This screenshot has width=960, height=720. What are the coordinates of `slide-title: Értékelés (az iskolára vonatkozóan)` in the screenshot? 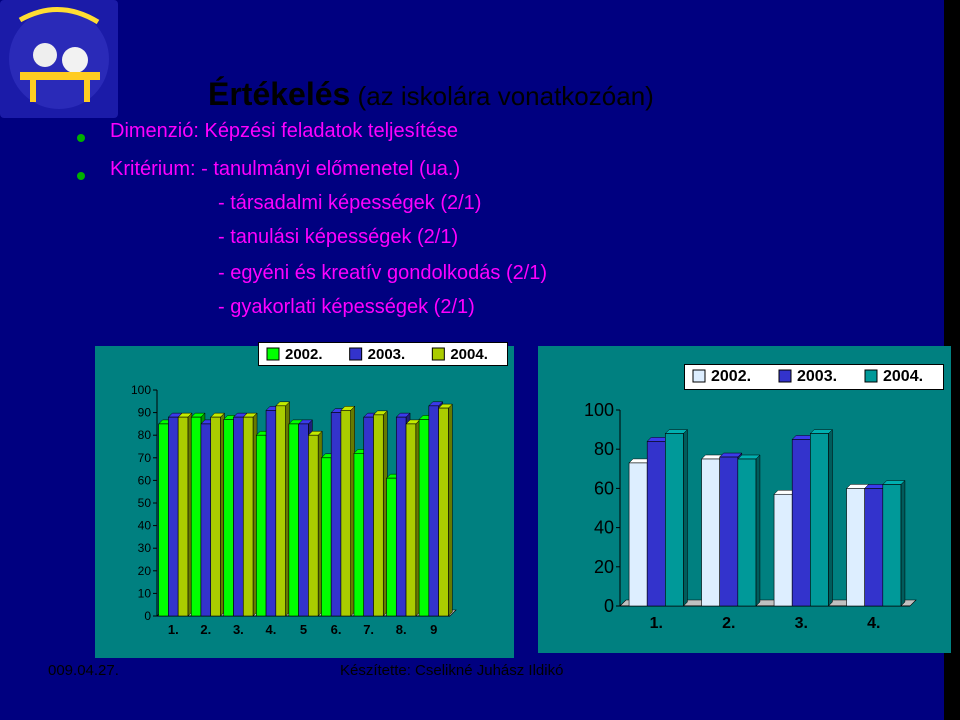 It's located at (431, 94).